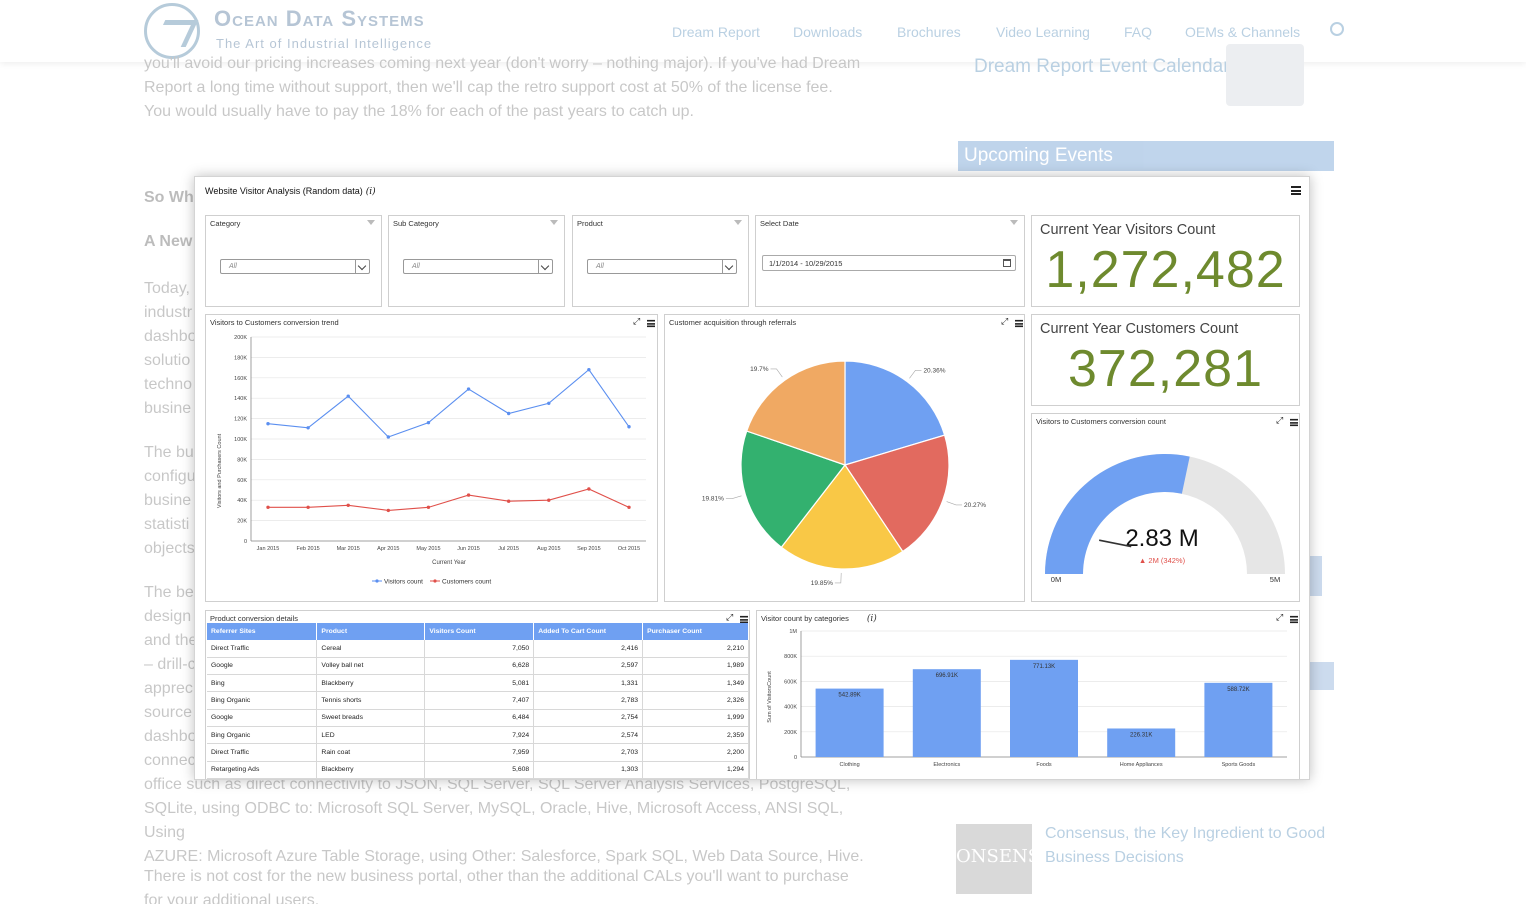 The width and height of the screenshot is (1526, 904). Describe the element at coordinates (1165, 519) in the screenshot. I see `gauge-chart: 2.83 M ▲ 2M (342%) 0M 5M` at that location.